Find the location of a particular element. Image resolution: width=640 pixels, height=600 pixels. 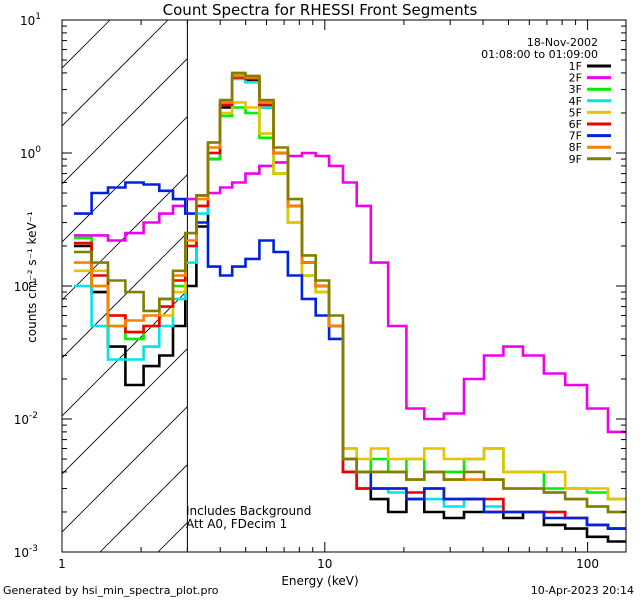

legend-label-9F: 9F is located at coordinates (575, 159).